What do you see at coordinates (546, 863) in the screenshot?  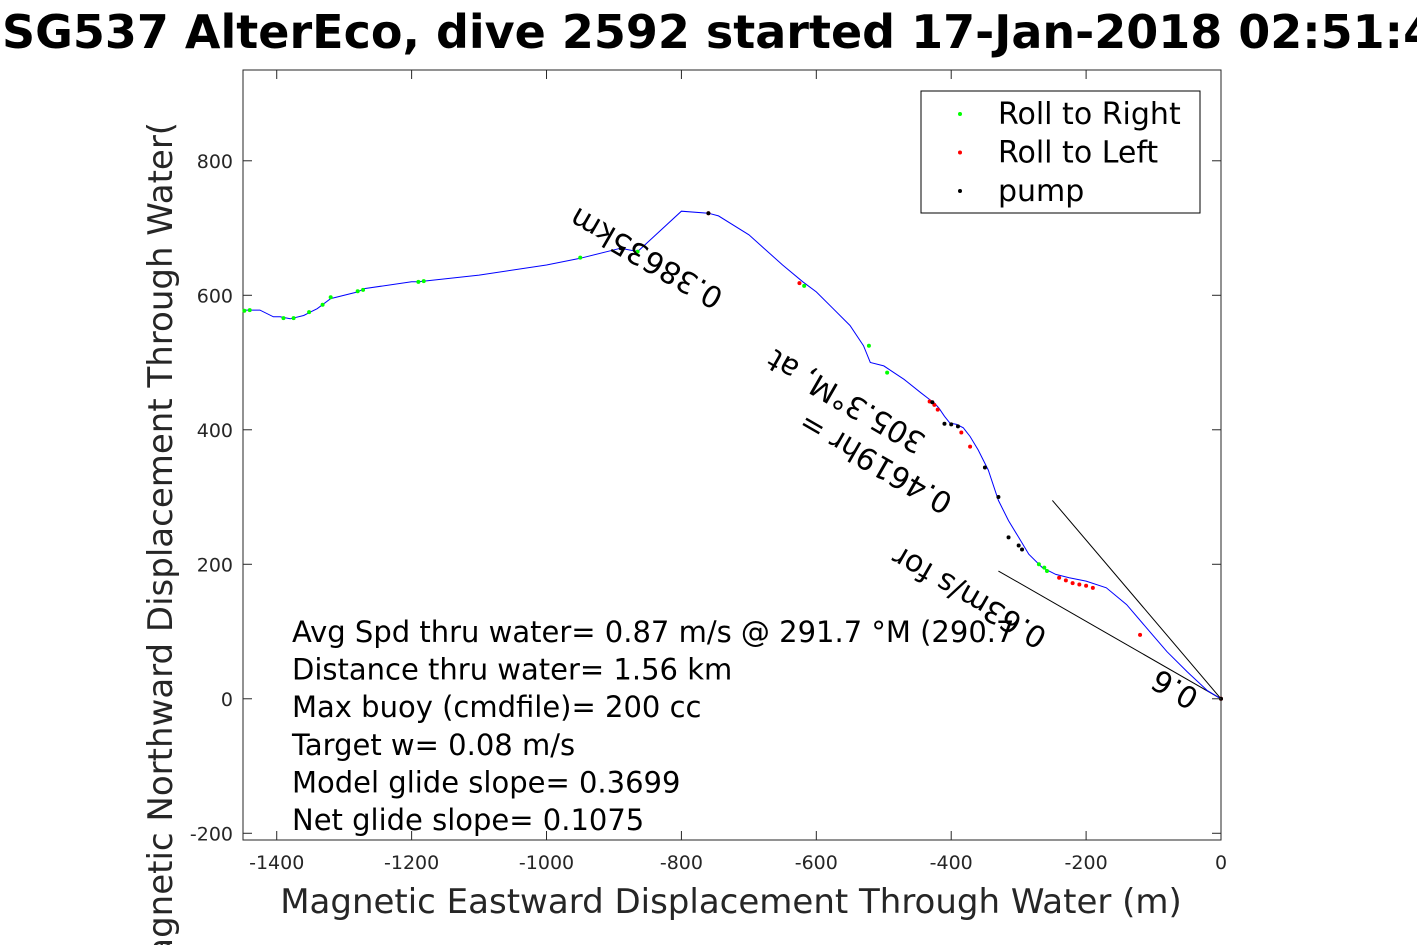 I see `x-tick-label: -1000` at bounding box center [546, 863].